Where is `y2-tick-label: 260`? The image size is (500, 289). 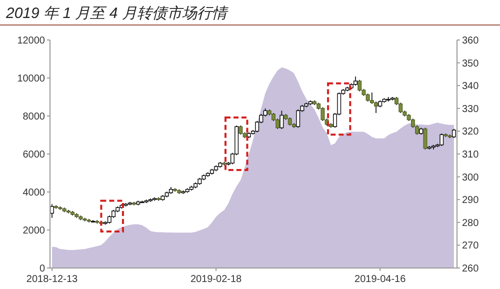
y2-tick-label: 260 is located at coordinates (471, 269).